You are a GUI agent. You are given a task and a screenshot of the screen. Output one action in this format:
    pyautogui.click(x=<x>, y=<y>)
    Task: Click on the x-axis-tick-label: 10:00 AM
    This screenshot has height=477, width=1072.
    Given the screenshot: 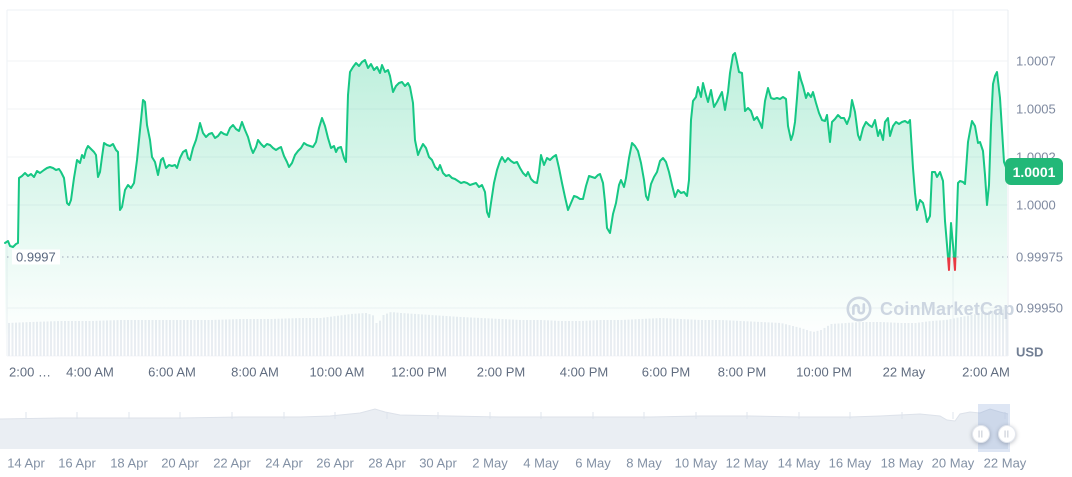 What is the action you would take?
    pyautogui.click(x=337, y=372)
    